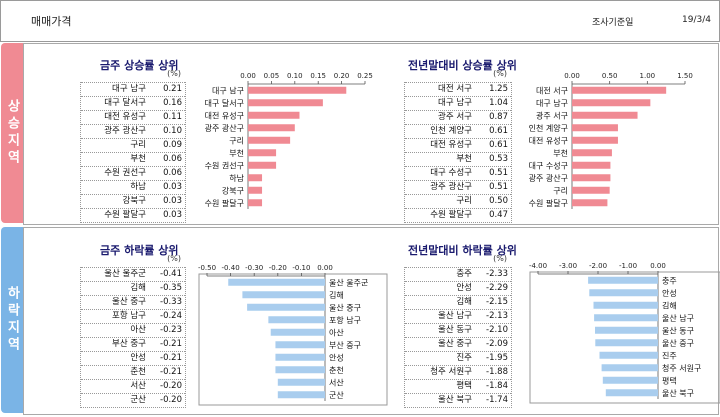 This screenshot has width=720, height=417. I want to click on table-row: 수원 팔달구 0.47, so click(458, 215).